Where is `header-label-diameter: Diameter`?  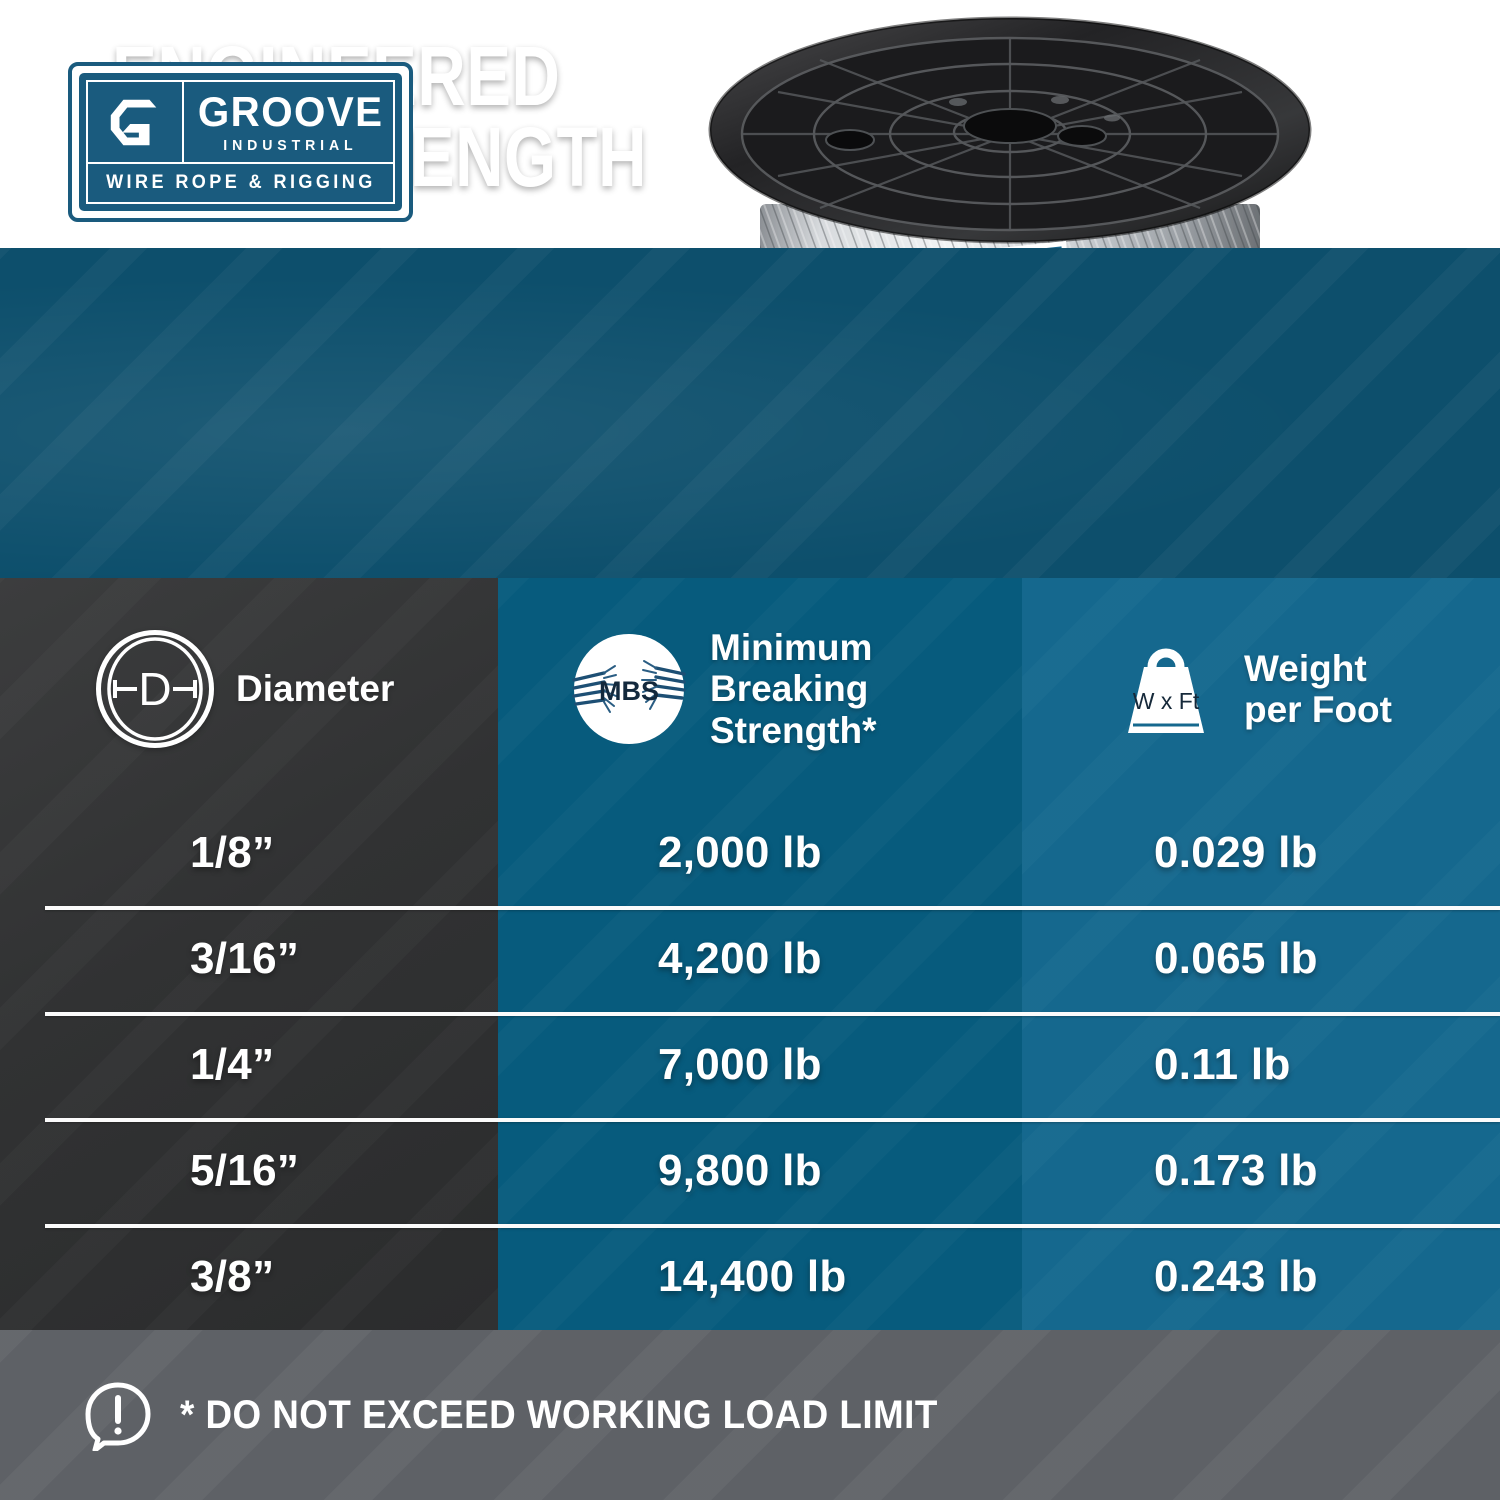 header-label-diameter: Diameter is located at coordinates (315, 689).